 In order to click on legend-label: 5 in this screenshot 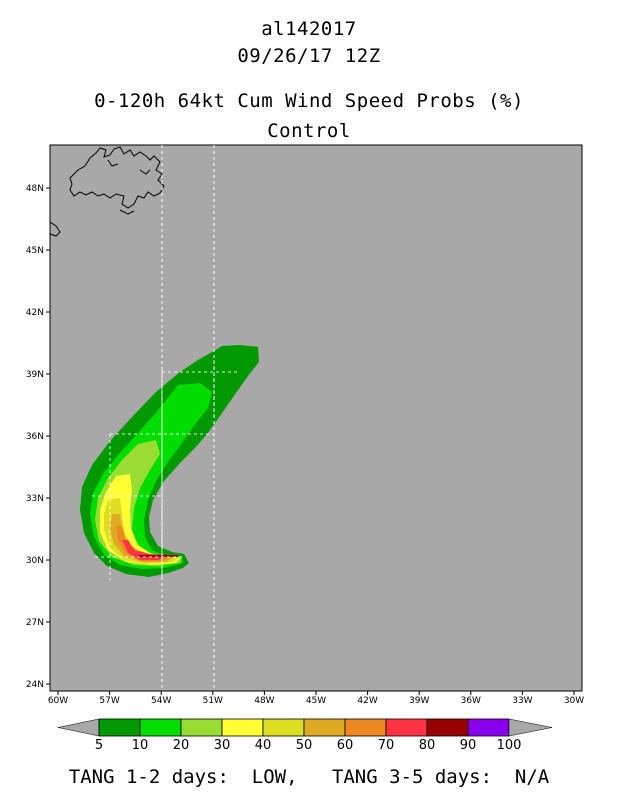, I will do `click(99, 745)`.